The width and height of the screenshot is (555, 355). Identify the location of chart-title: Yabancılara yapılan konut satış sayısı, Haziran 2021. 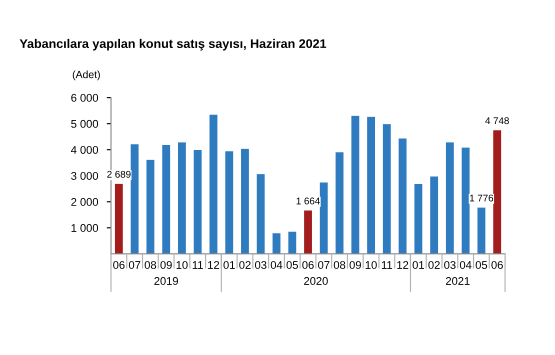
(173, 44).